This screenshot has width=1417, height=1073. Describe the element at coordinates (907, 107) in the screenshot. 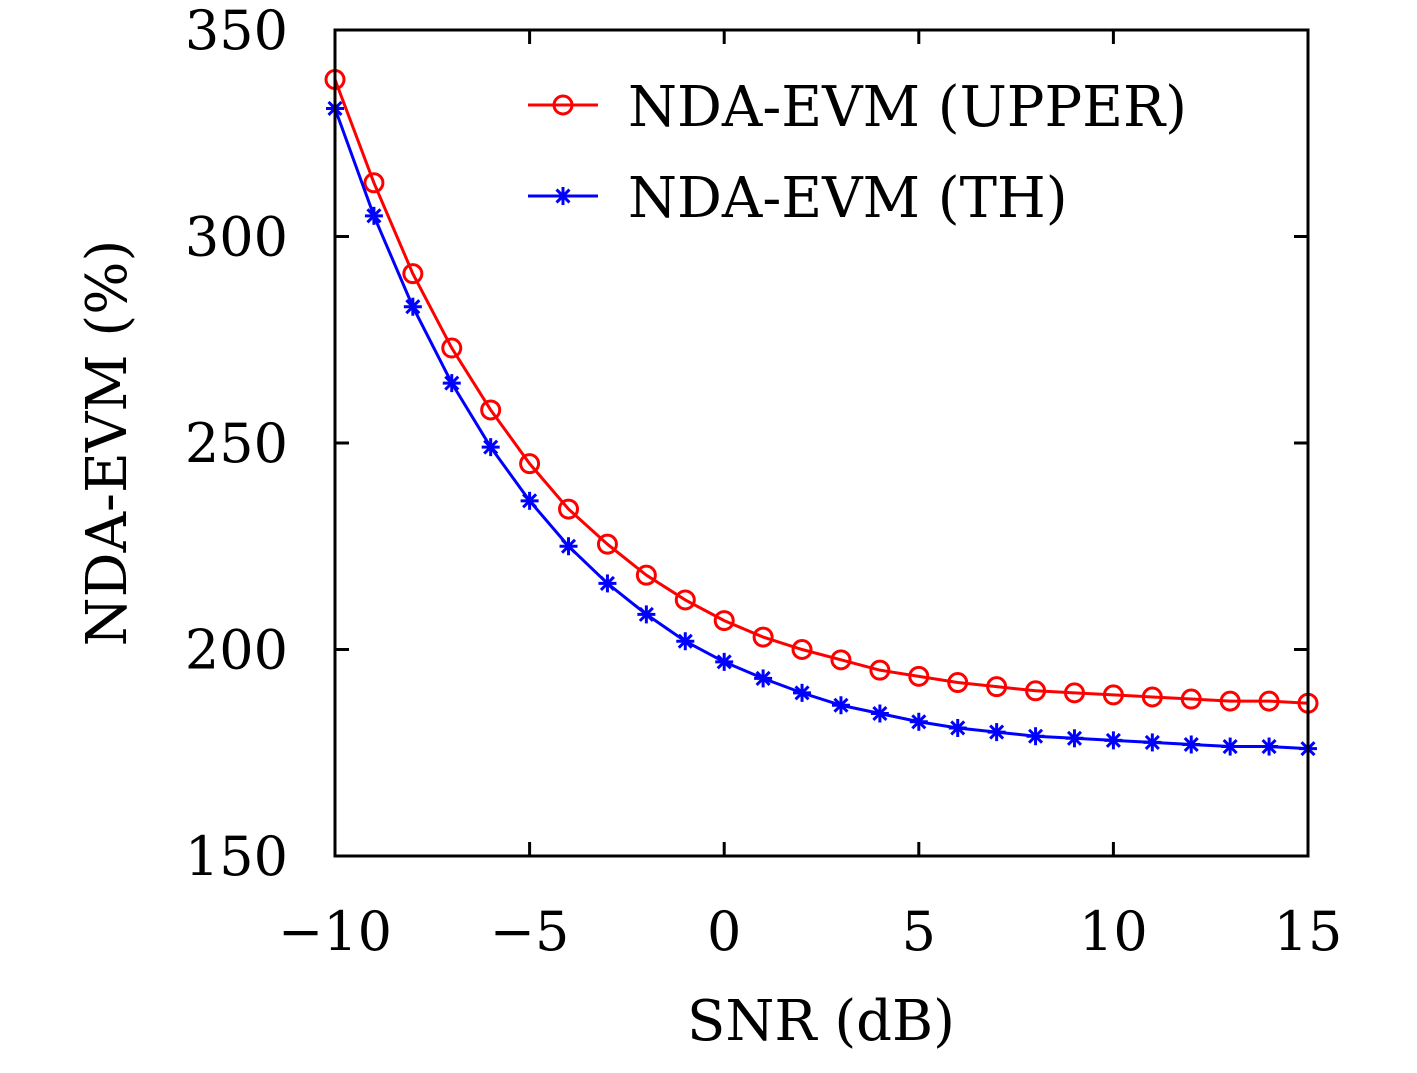

I see `legend-label: NDA-EVM (UPPER)` at that location.